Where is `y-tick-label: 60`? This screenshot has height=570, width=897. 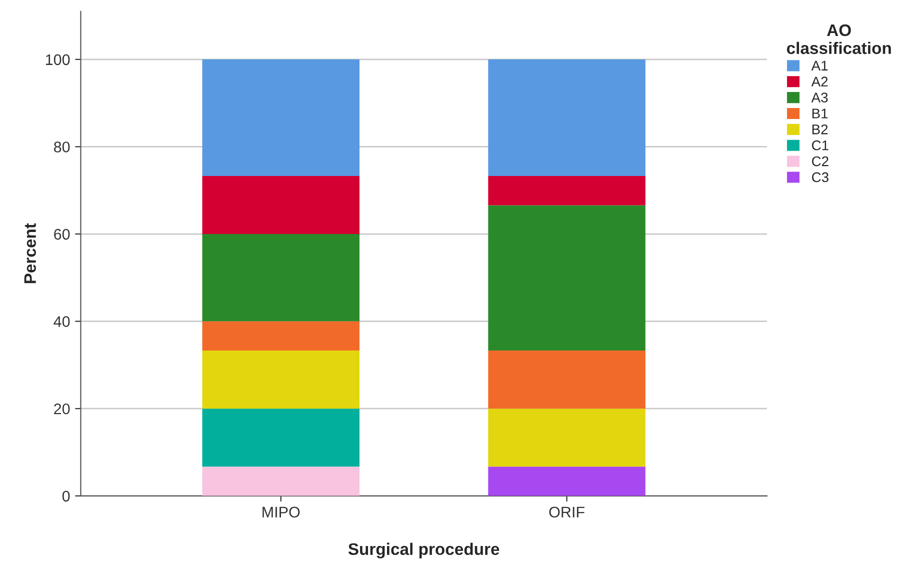
y-tick-label: 60 is located at coordinates (62, 234).